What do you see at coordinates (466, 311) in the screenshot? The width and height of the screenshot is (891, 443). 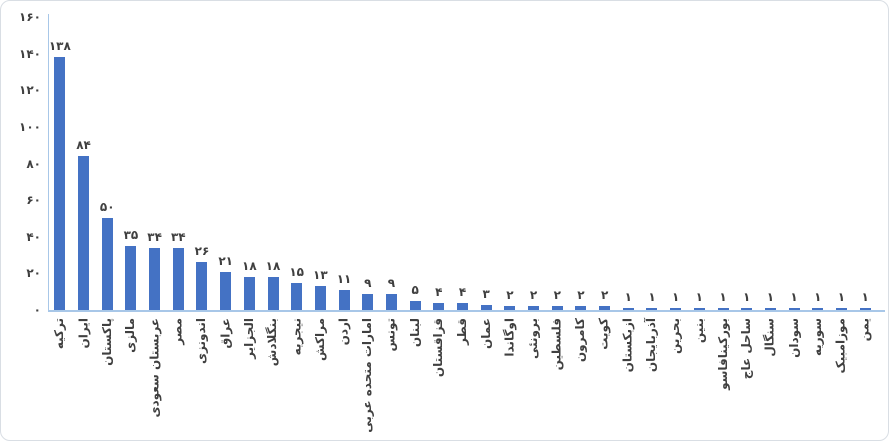 I see `x-axis-line` at bounding box center [466, 311].